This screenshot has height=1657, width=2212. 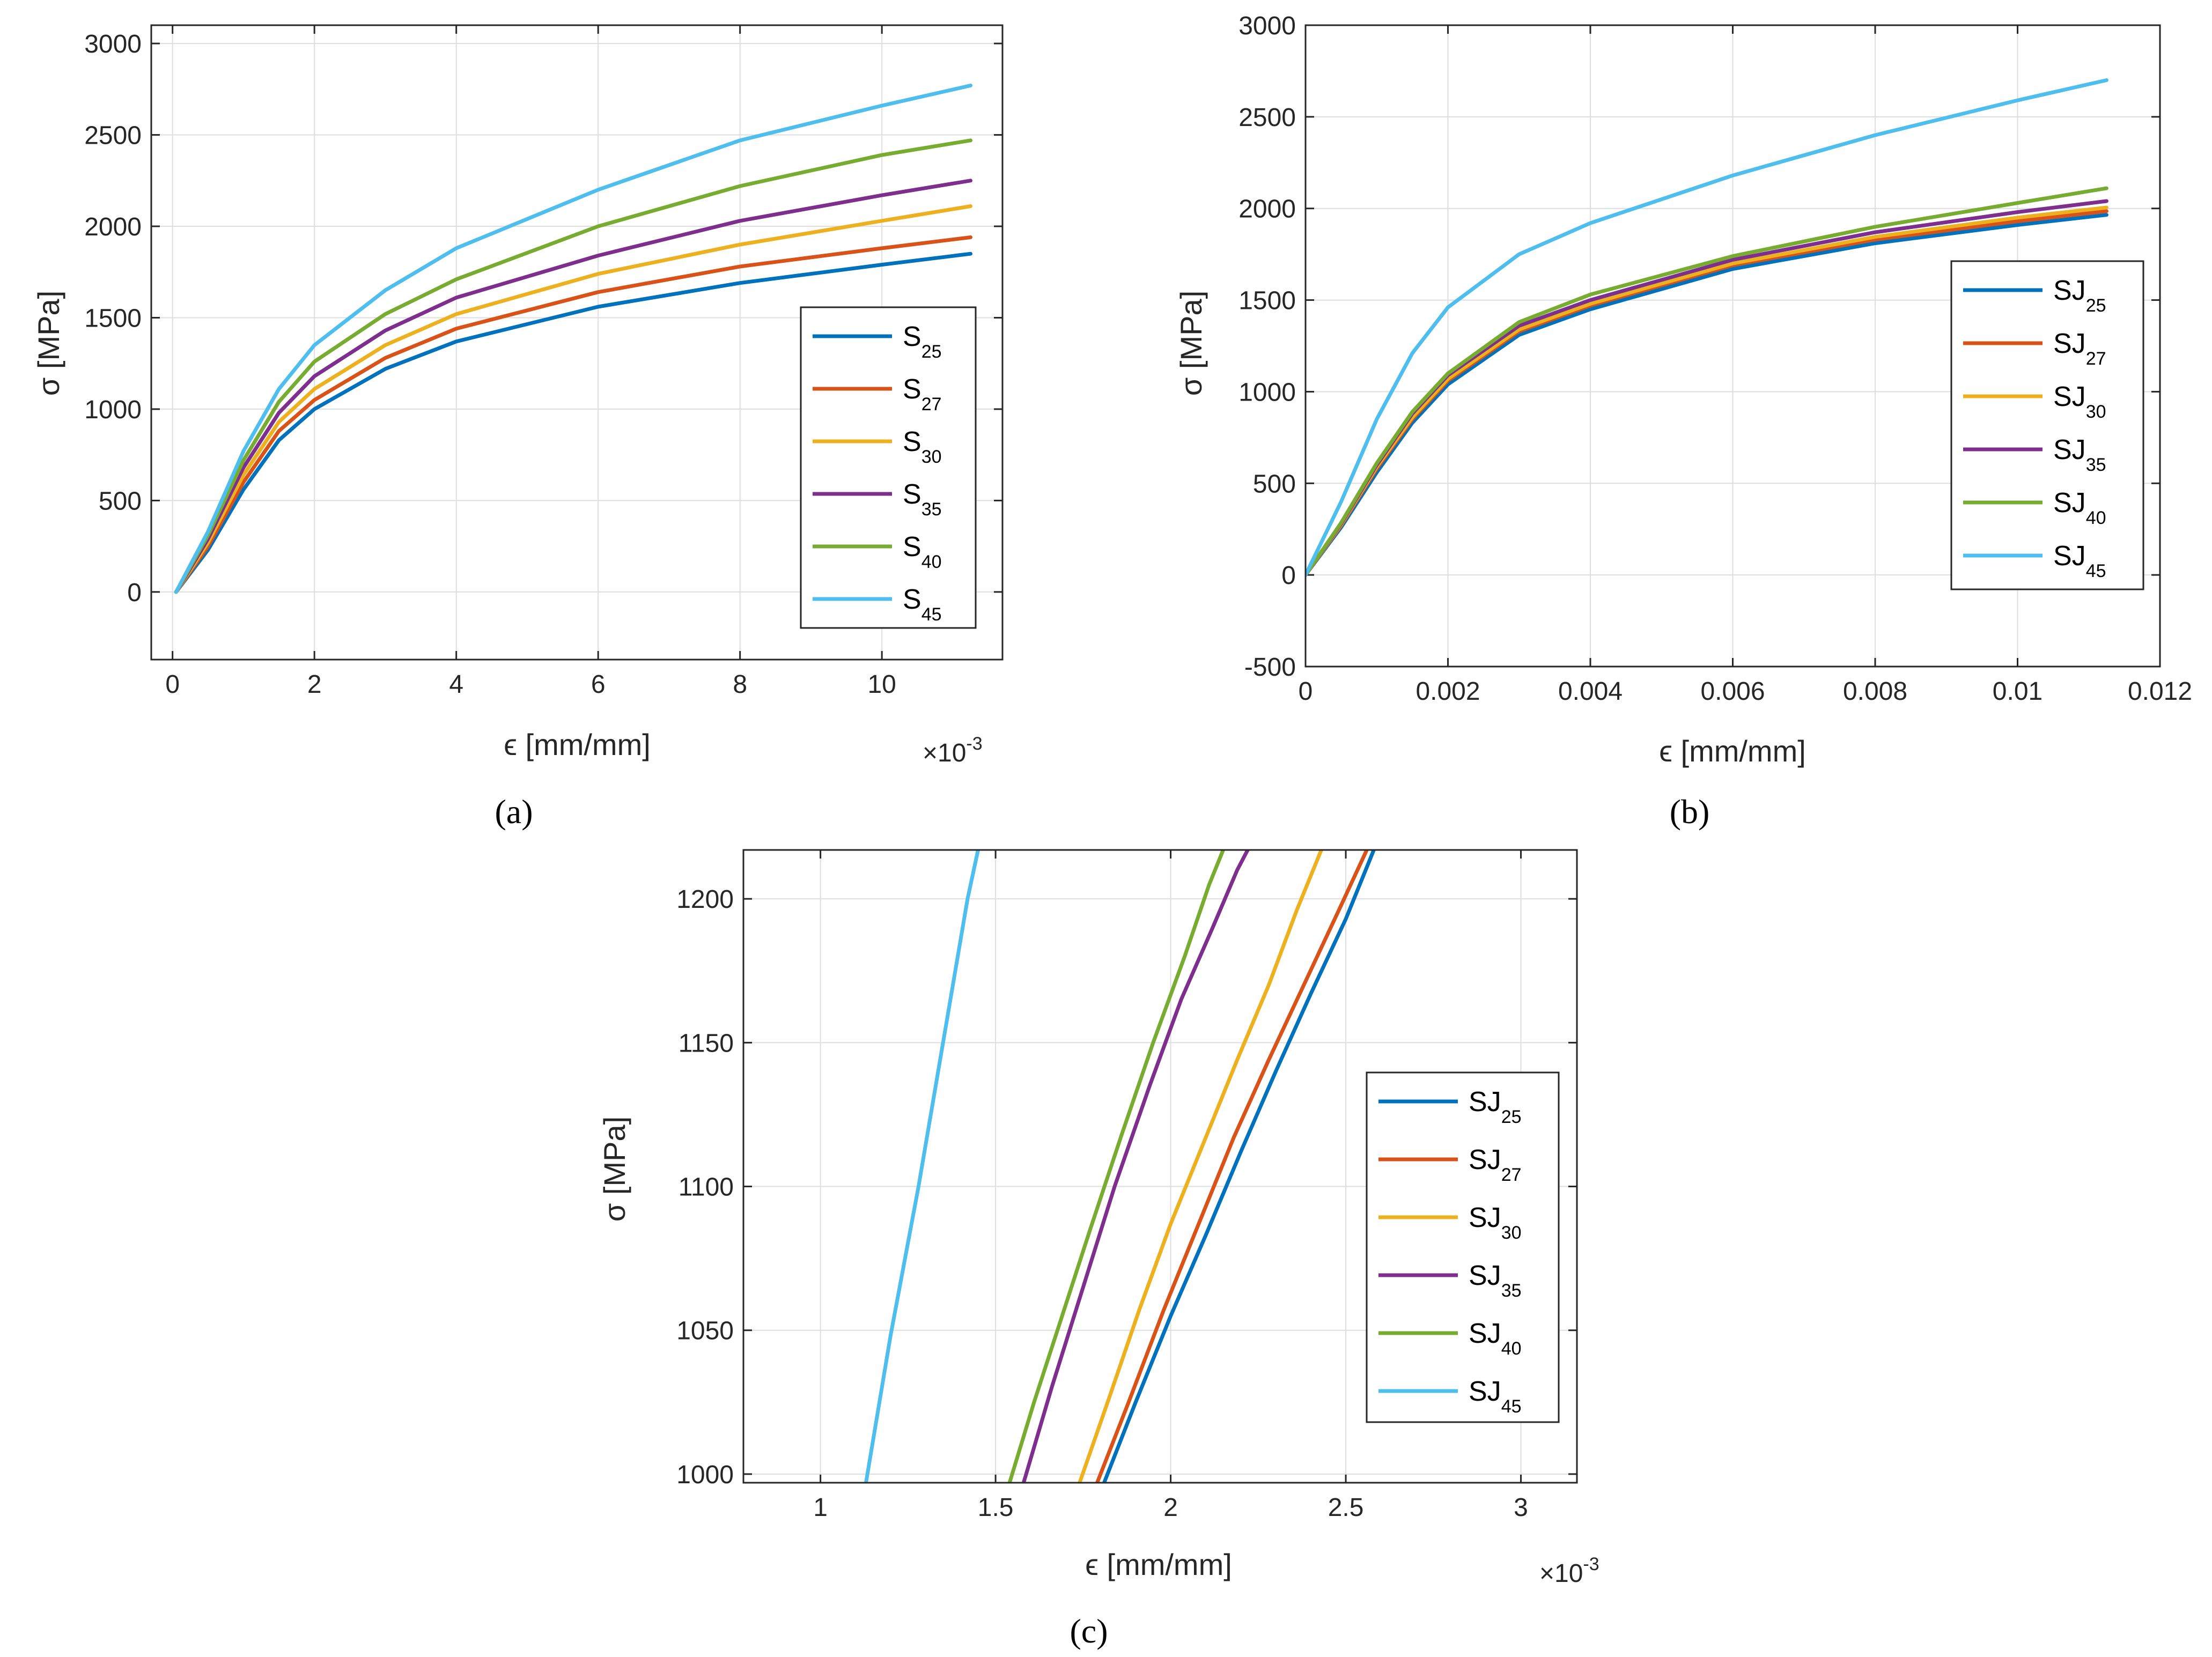 I want to click on series-line-s40, so click(x=573, y=366).